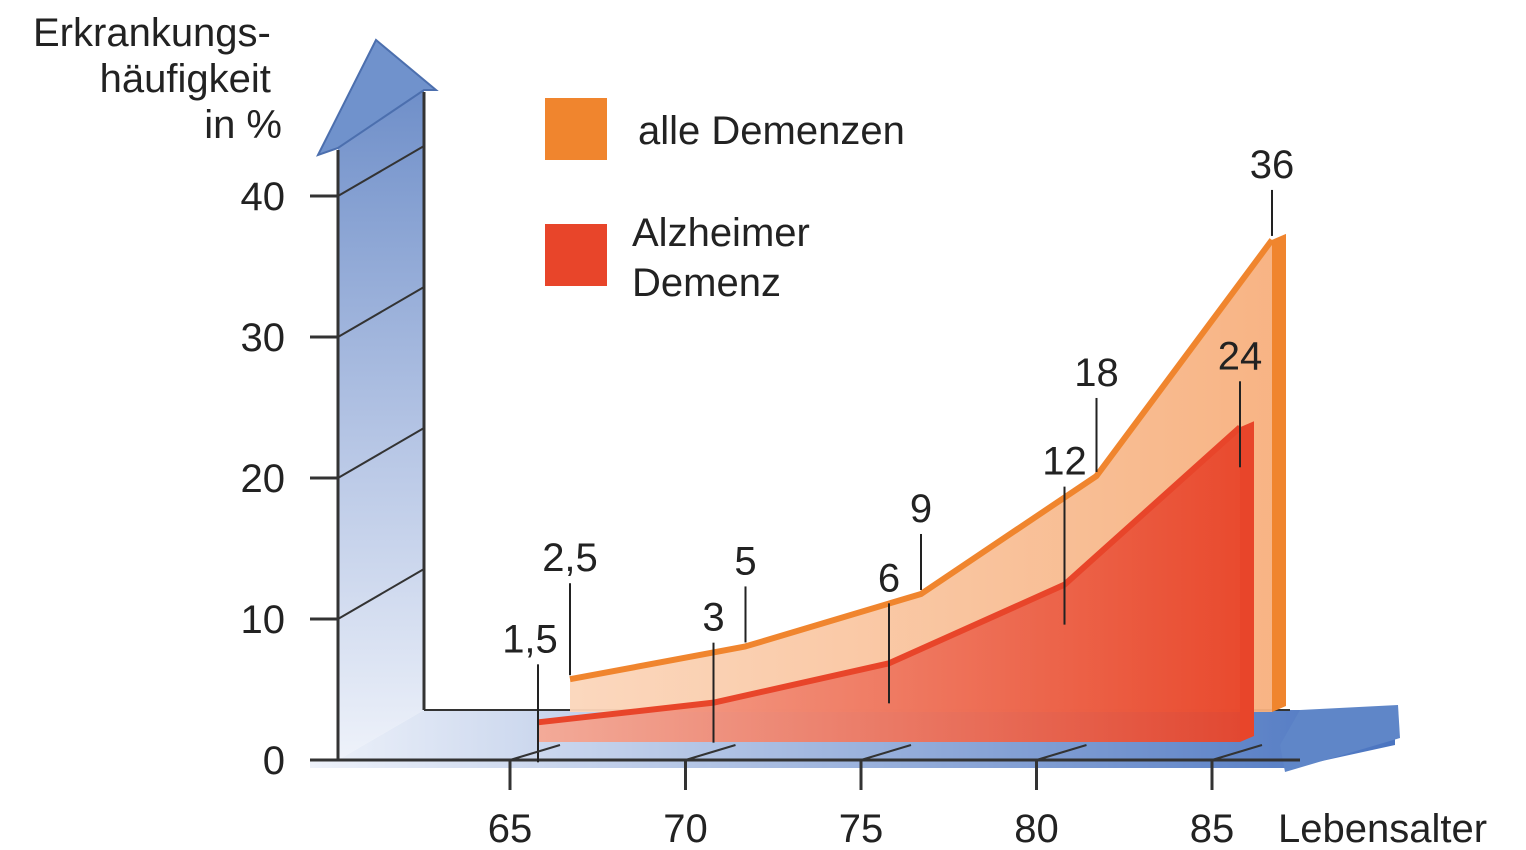 The image size is (1526, 850). Describe the element at coordinates (1240, 356) in the screenshot. I see `value-label: 24` at that location.